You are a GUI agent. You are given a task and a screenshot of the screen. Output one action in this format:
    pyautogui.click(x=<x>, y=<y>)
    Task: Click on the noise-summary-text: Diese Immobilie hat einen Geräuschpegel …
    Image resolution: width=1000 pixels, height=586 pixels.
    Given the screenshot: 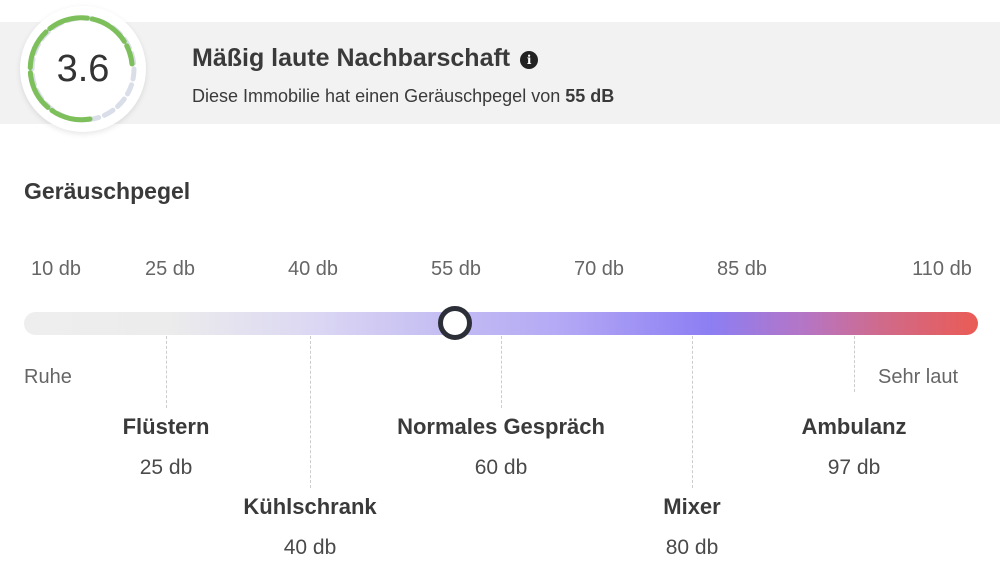 What is the action you would take?
    pyautogui.click(x=376, y=96)
    